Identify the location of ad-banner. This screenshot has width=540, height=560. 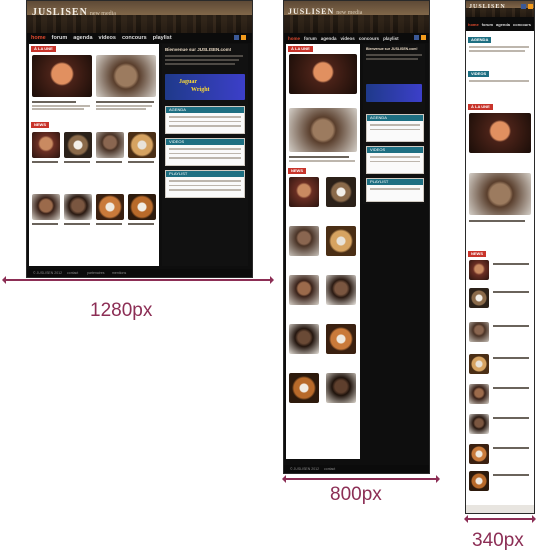
(394, 93).